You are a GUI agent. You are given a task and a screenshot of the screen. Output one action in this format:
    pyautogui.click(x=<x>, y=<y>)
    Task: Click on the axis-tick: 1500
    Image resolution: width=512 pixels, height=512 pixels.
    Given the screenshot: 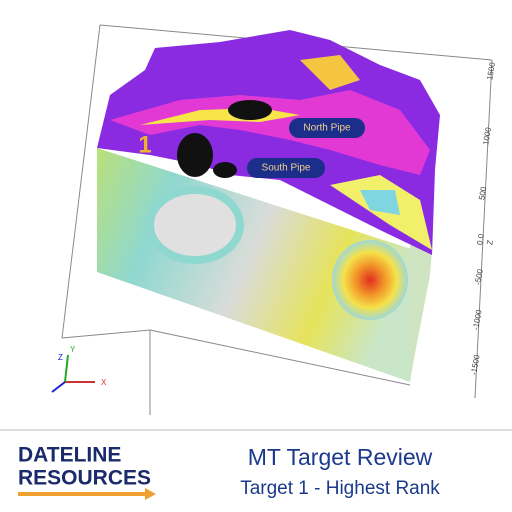 What is the action you would take?
    pyautogui.click(x=491, y=71)
    